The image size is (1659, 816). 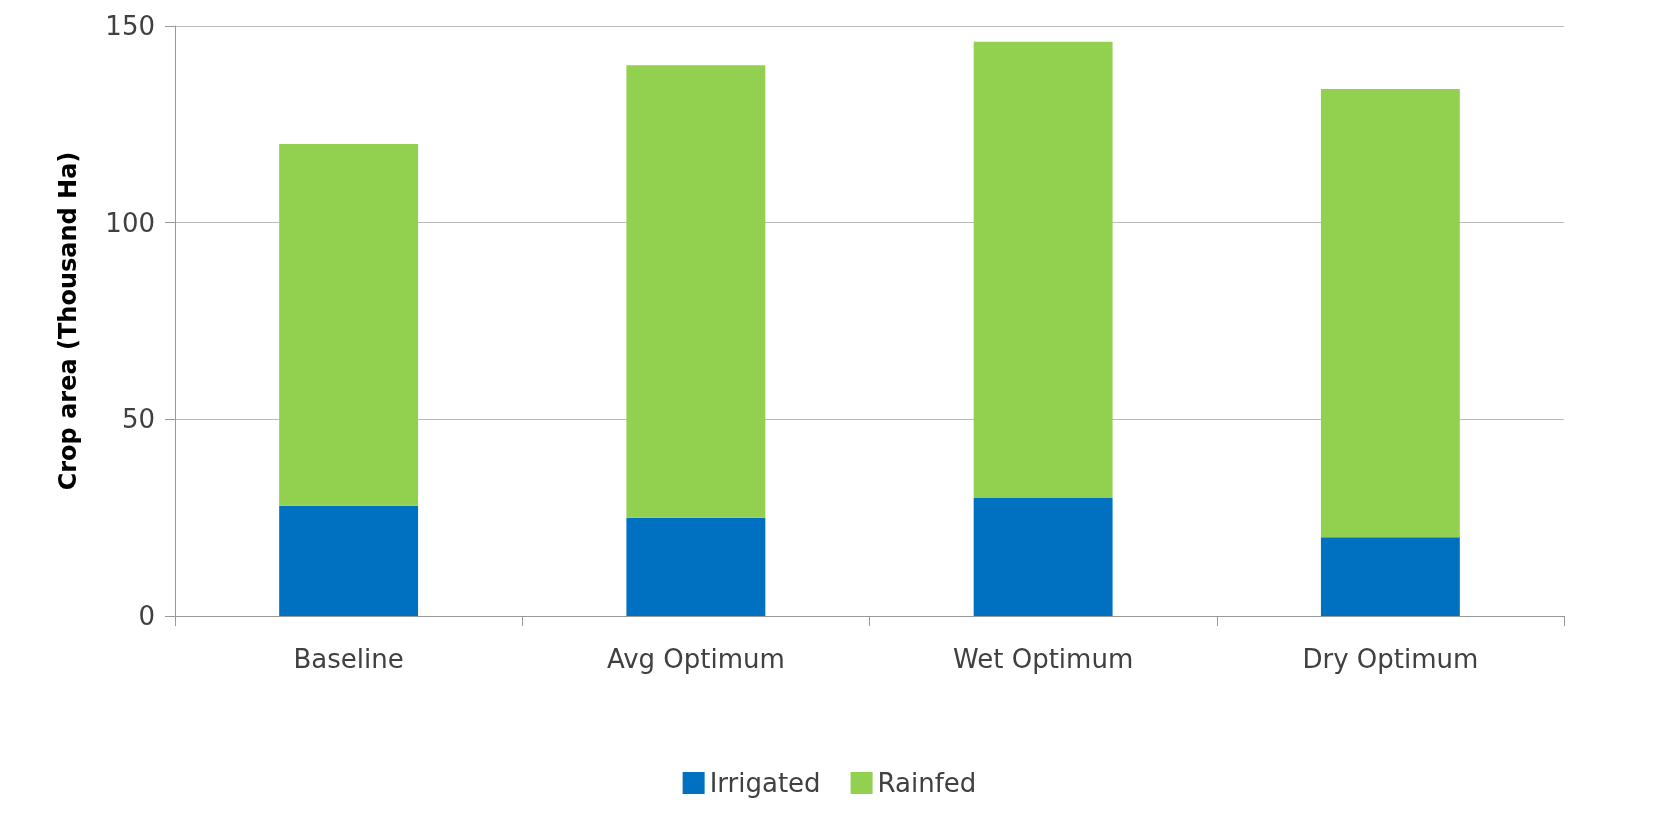 What do you see at coordinates (146, 616) in the screenshot?
I see `y-tick-label: 0` at bounding box center [146, 616].